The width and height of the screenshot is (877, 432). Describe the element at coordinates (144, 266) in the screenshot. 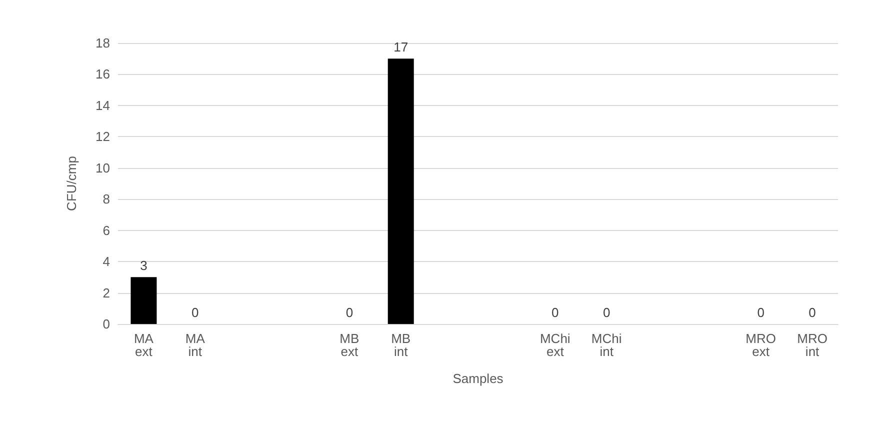

I see `data-label: 3` at that location.